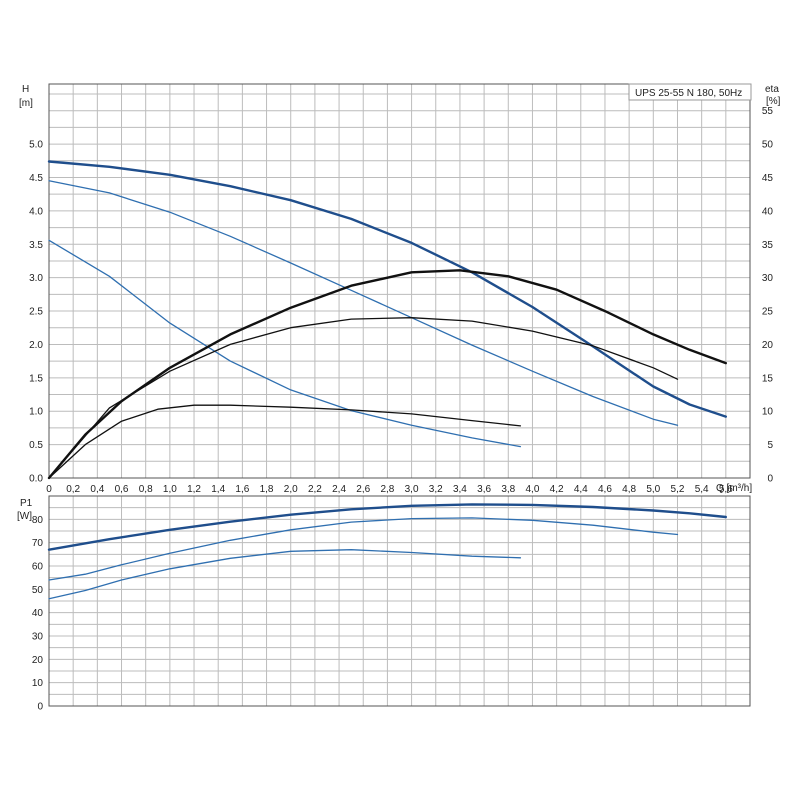  I want to click on y-left-tick-label: 0.5, so click(36, 445).